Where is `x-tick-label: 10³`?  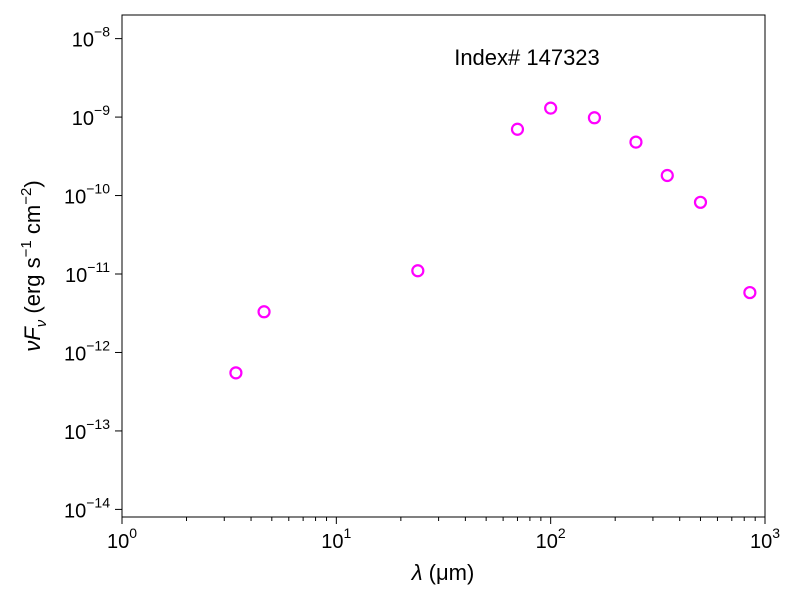
x-tick-label: 10³ is located at coordinates (765, 539).